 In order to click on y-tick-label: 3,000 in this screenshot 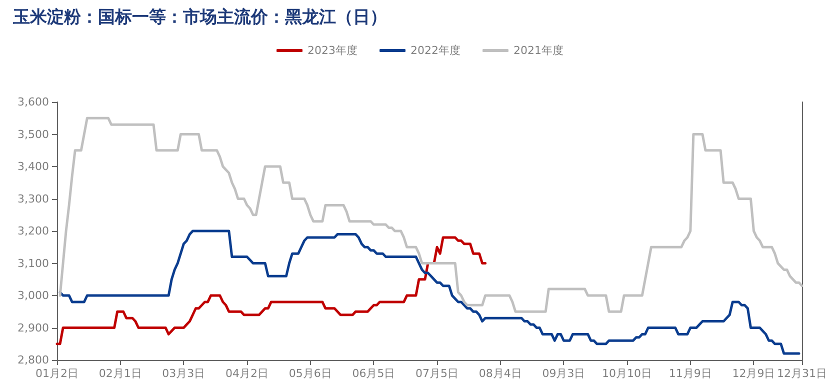, I will do `click(33, 295)`.